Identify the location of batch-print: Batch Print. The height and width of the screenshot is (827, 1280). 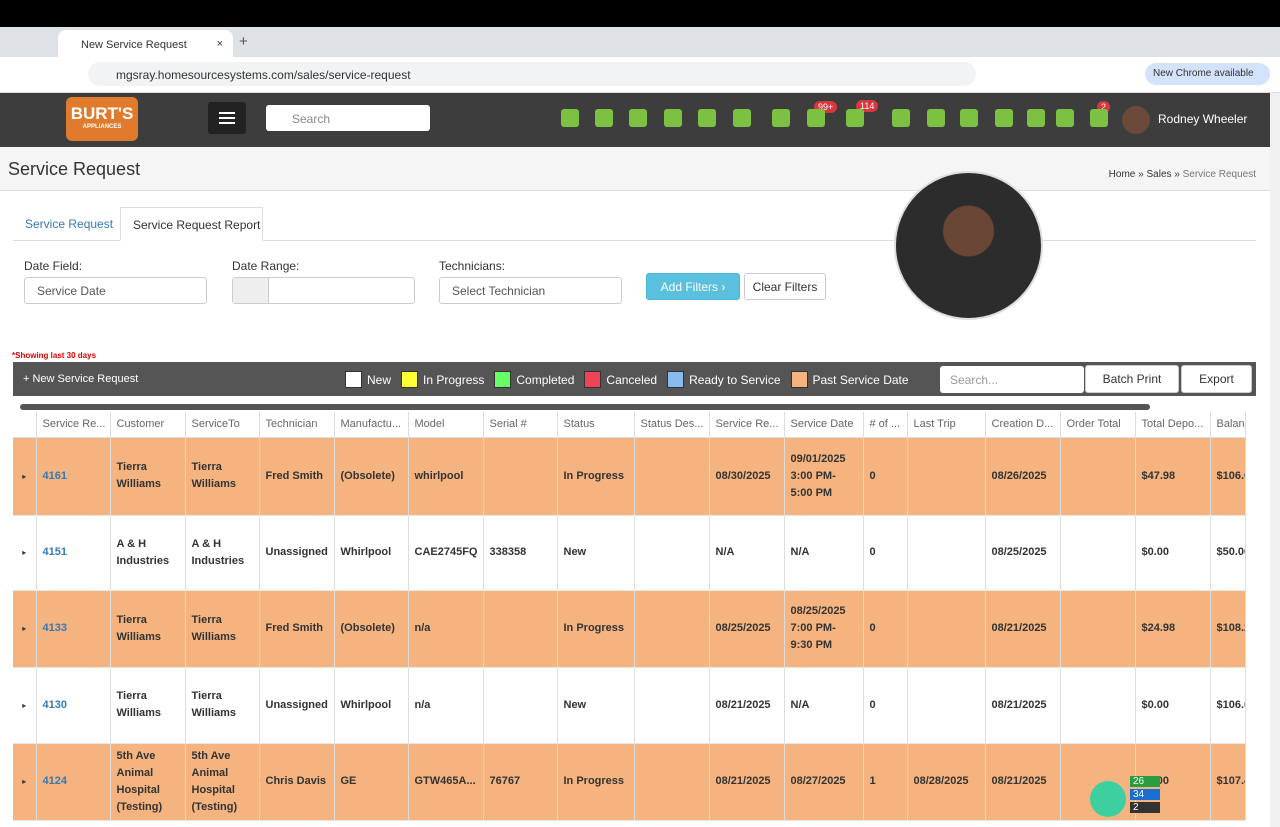
(1132, 379).